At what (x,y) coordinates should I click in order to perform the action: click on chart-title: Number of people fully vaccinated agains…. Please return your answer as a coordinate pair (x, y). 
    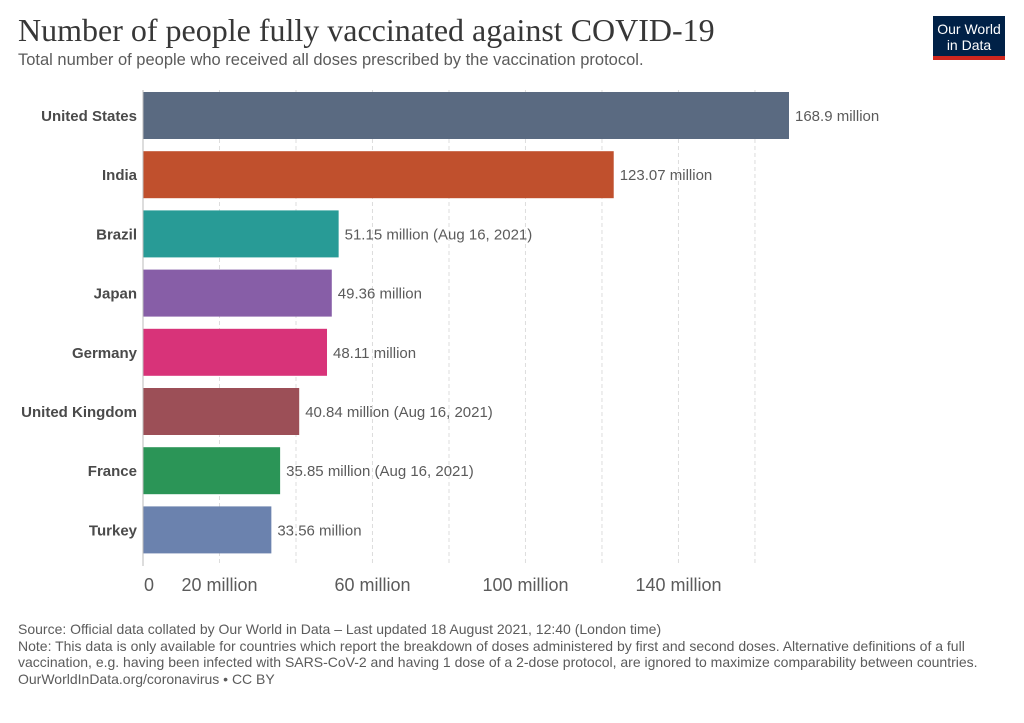
    Looking at the image, I should click on (366, 30).